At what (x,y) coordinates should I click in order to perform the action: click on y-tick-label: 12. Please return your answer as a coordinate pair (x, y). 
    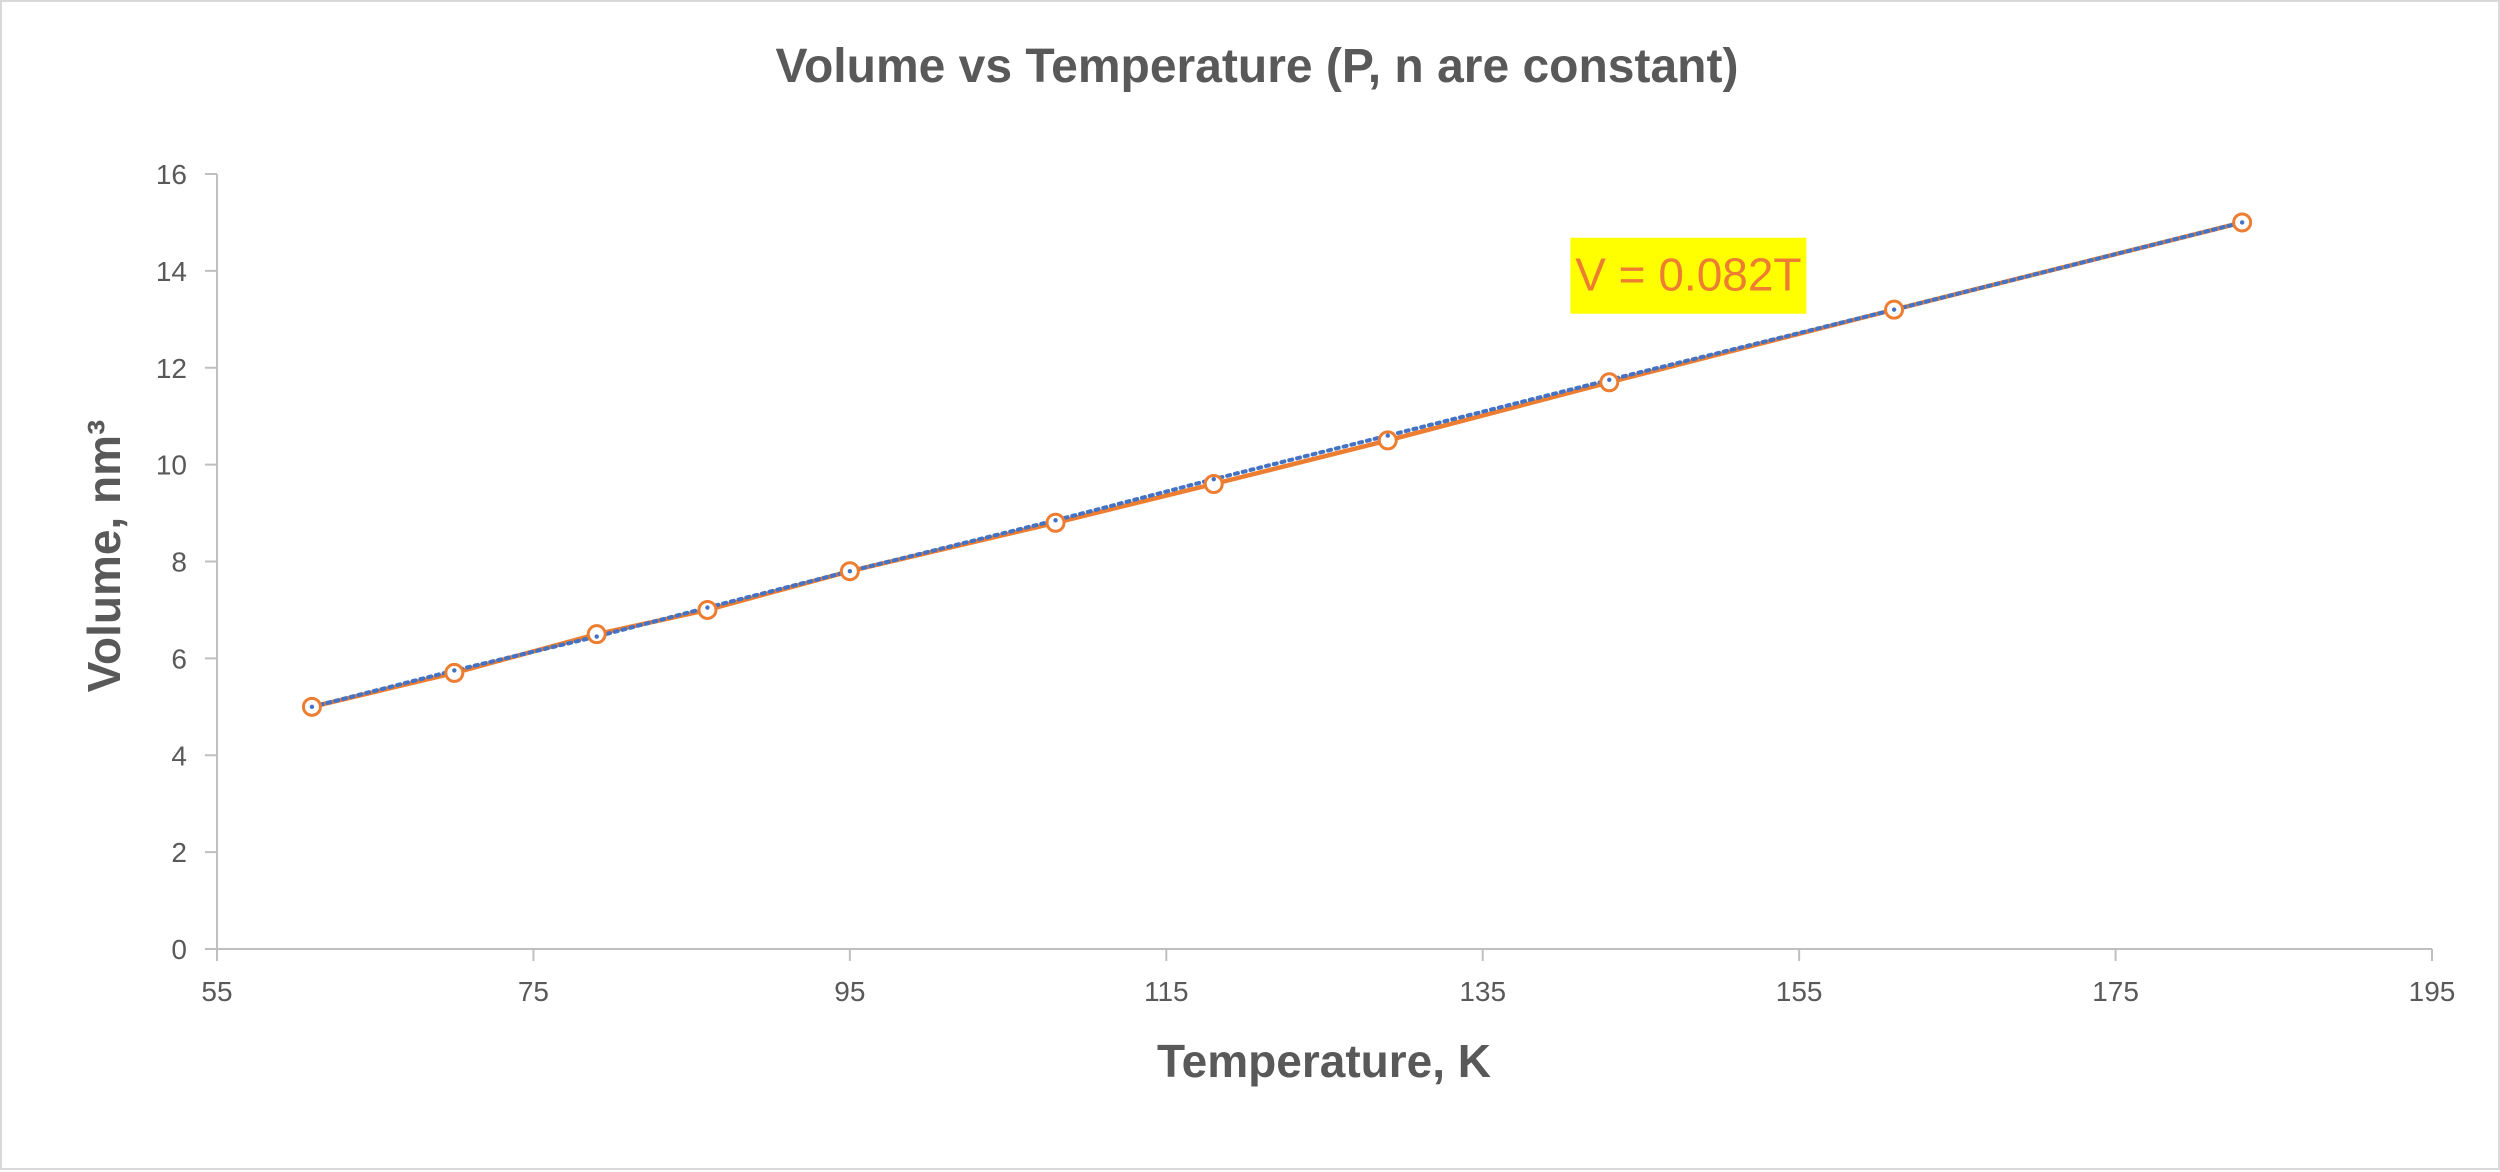
    Looking at the image, I should click on (171, 368).